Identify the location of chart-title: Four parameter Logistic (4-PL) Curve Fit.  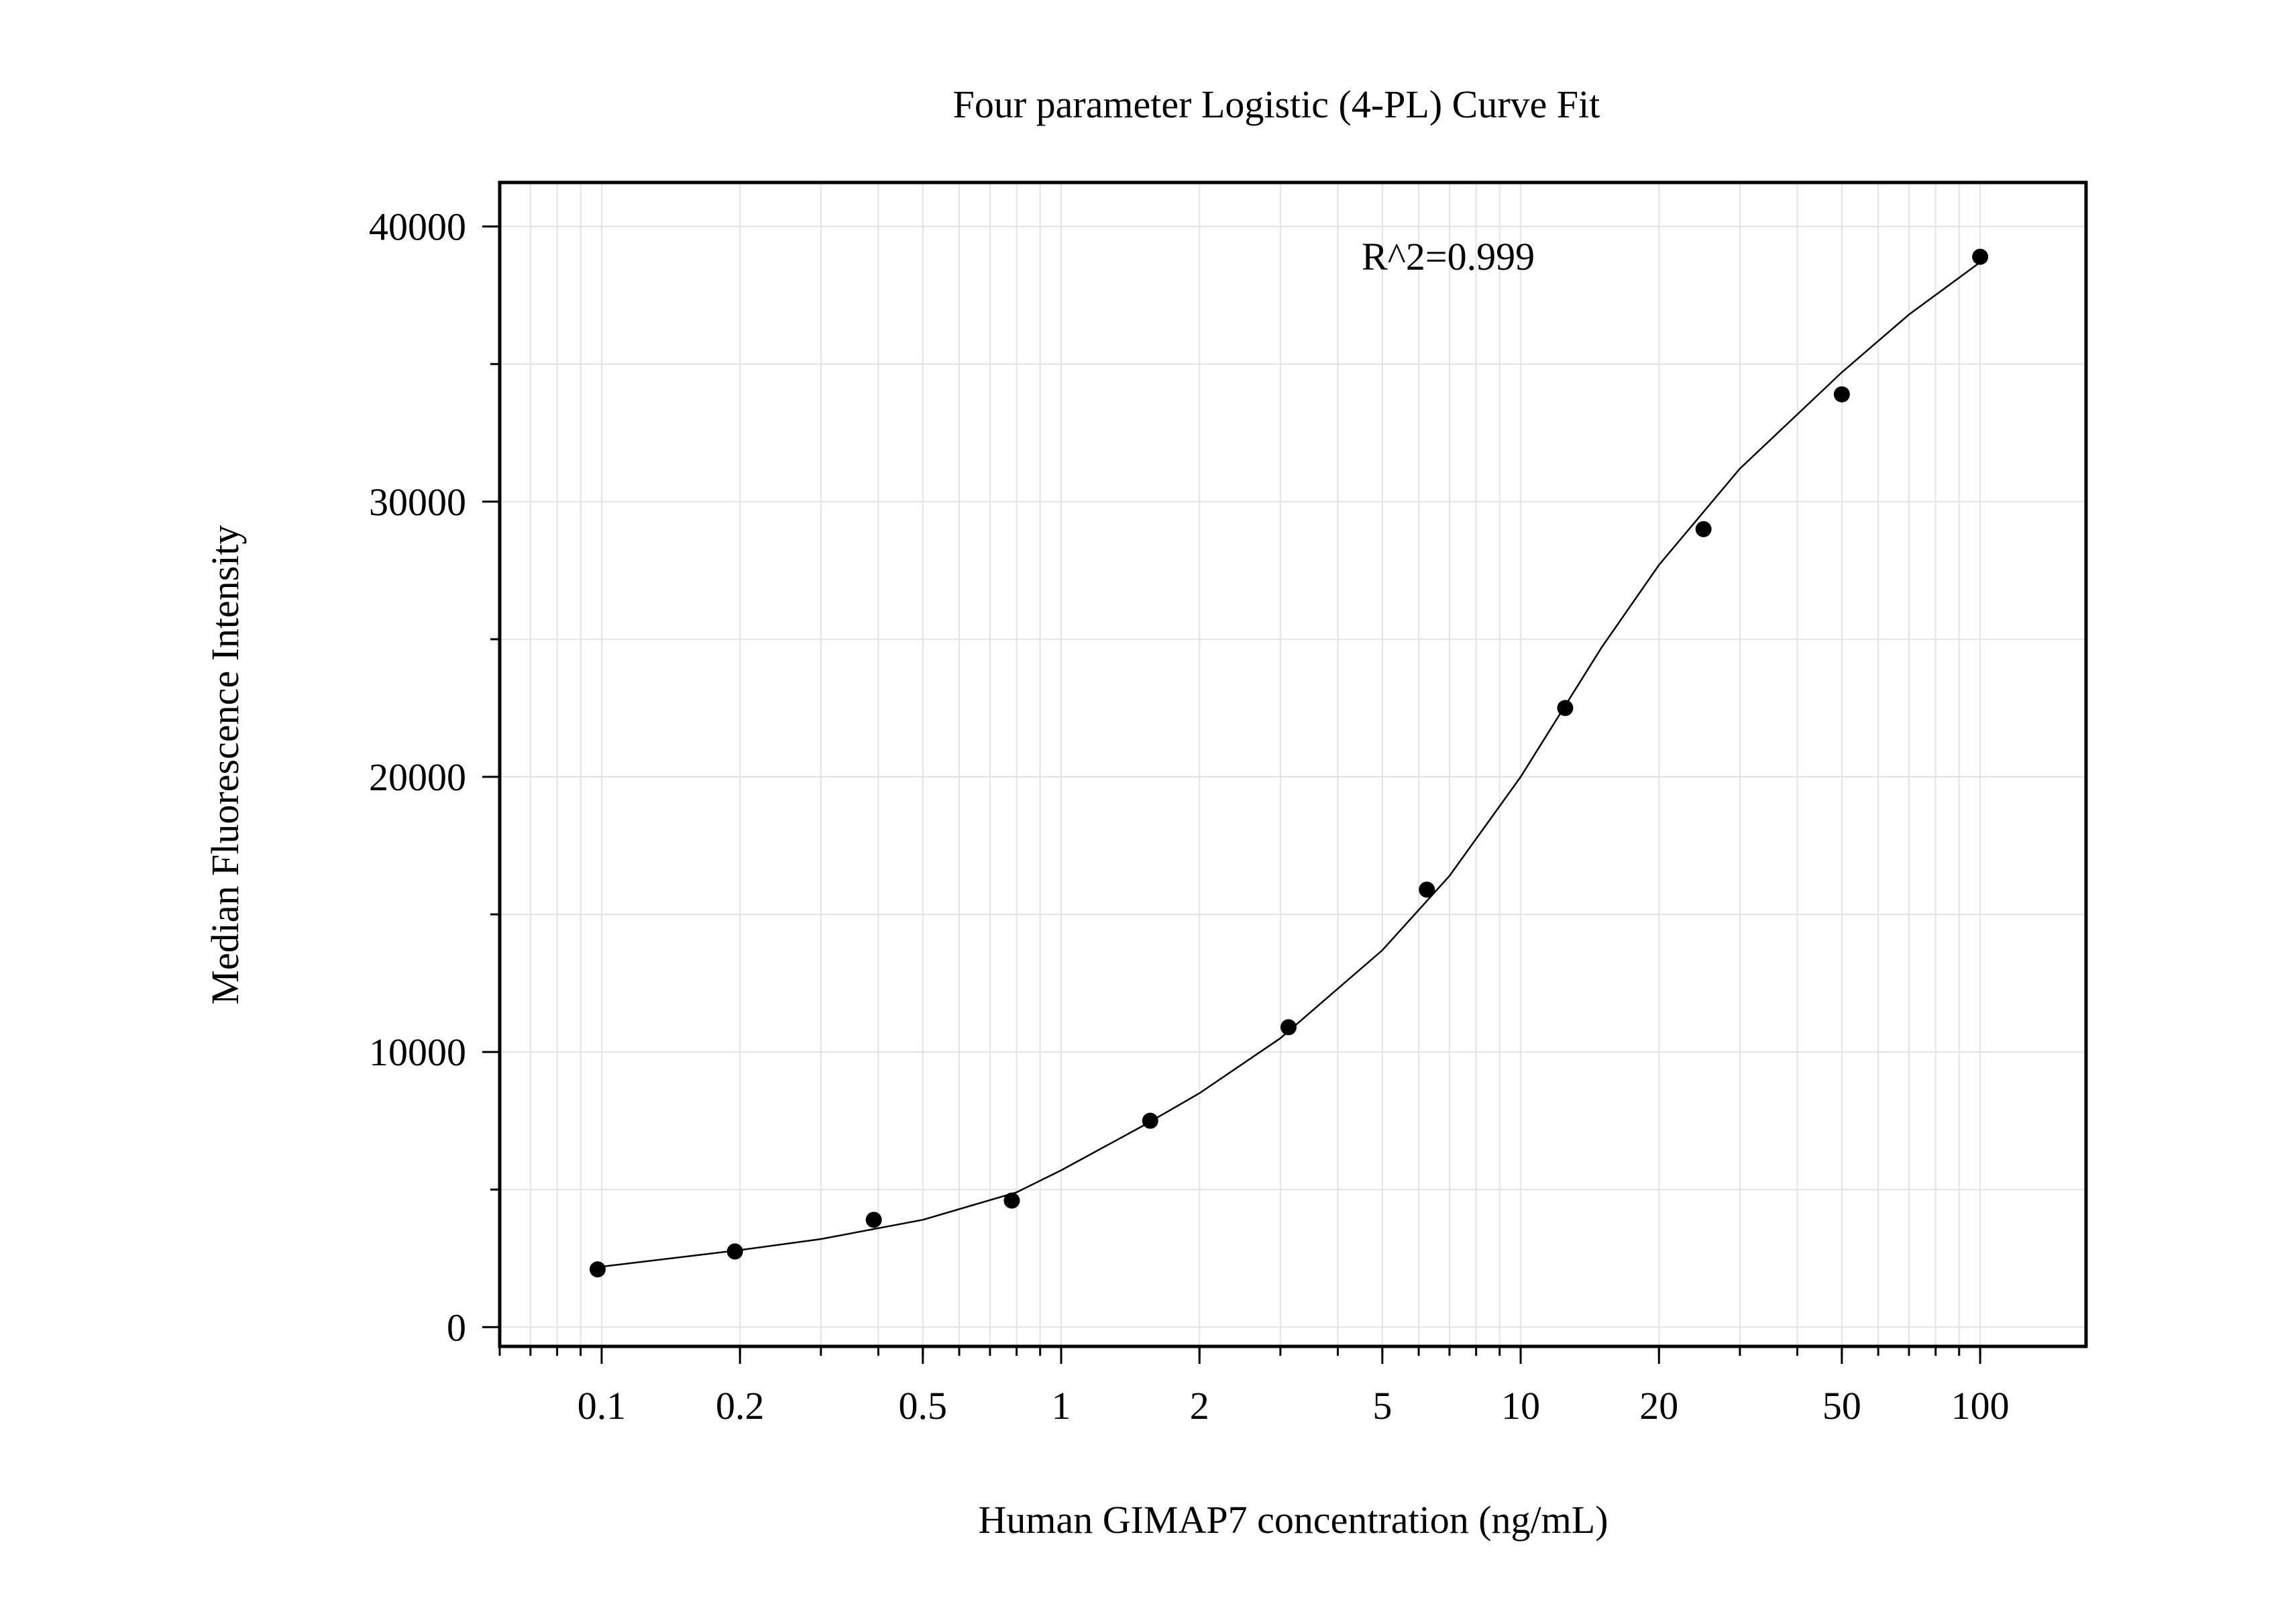
(1276, 104).